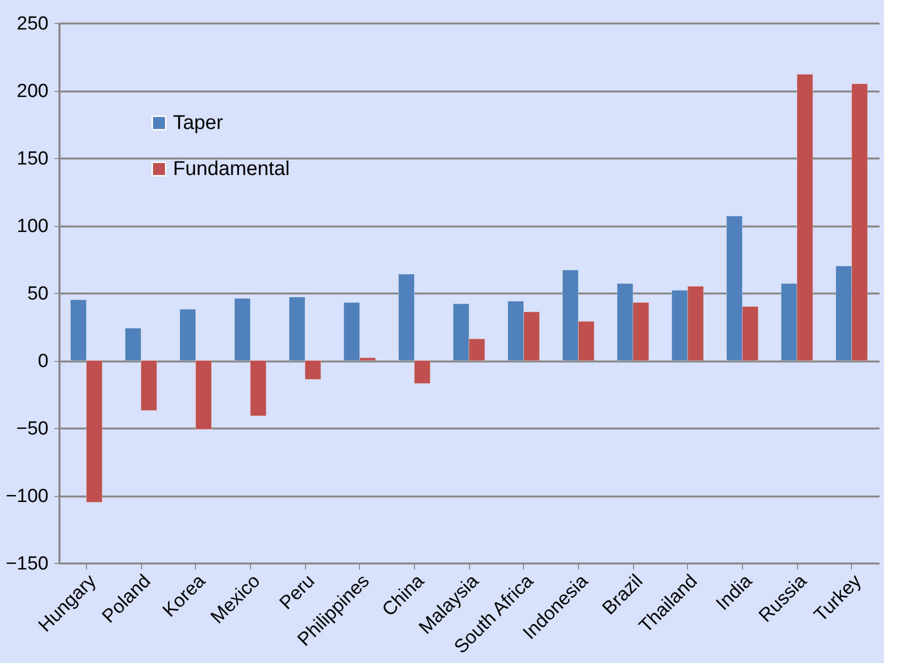 The image size is (911, 664). I want to click on legend-label: Taper, so click(198, 123).